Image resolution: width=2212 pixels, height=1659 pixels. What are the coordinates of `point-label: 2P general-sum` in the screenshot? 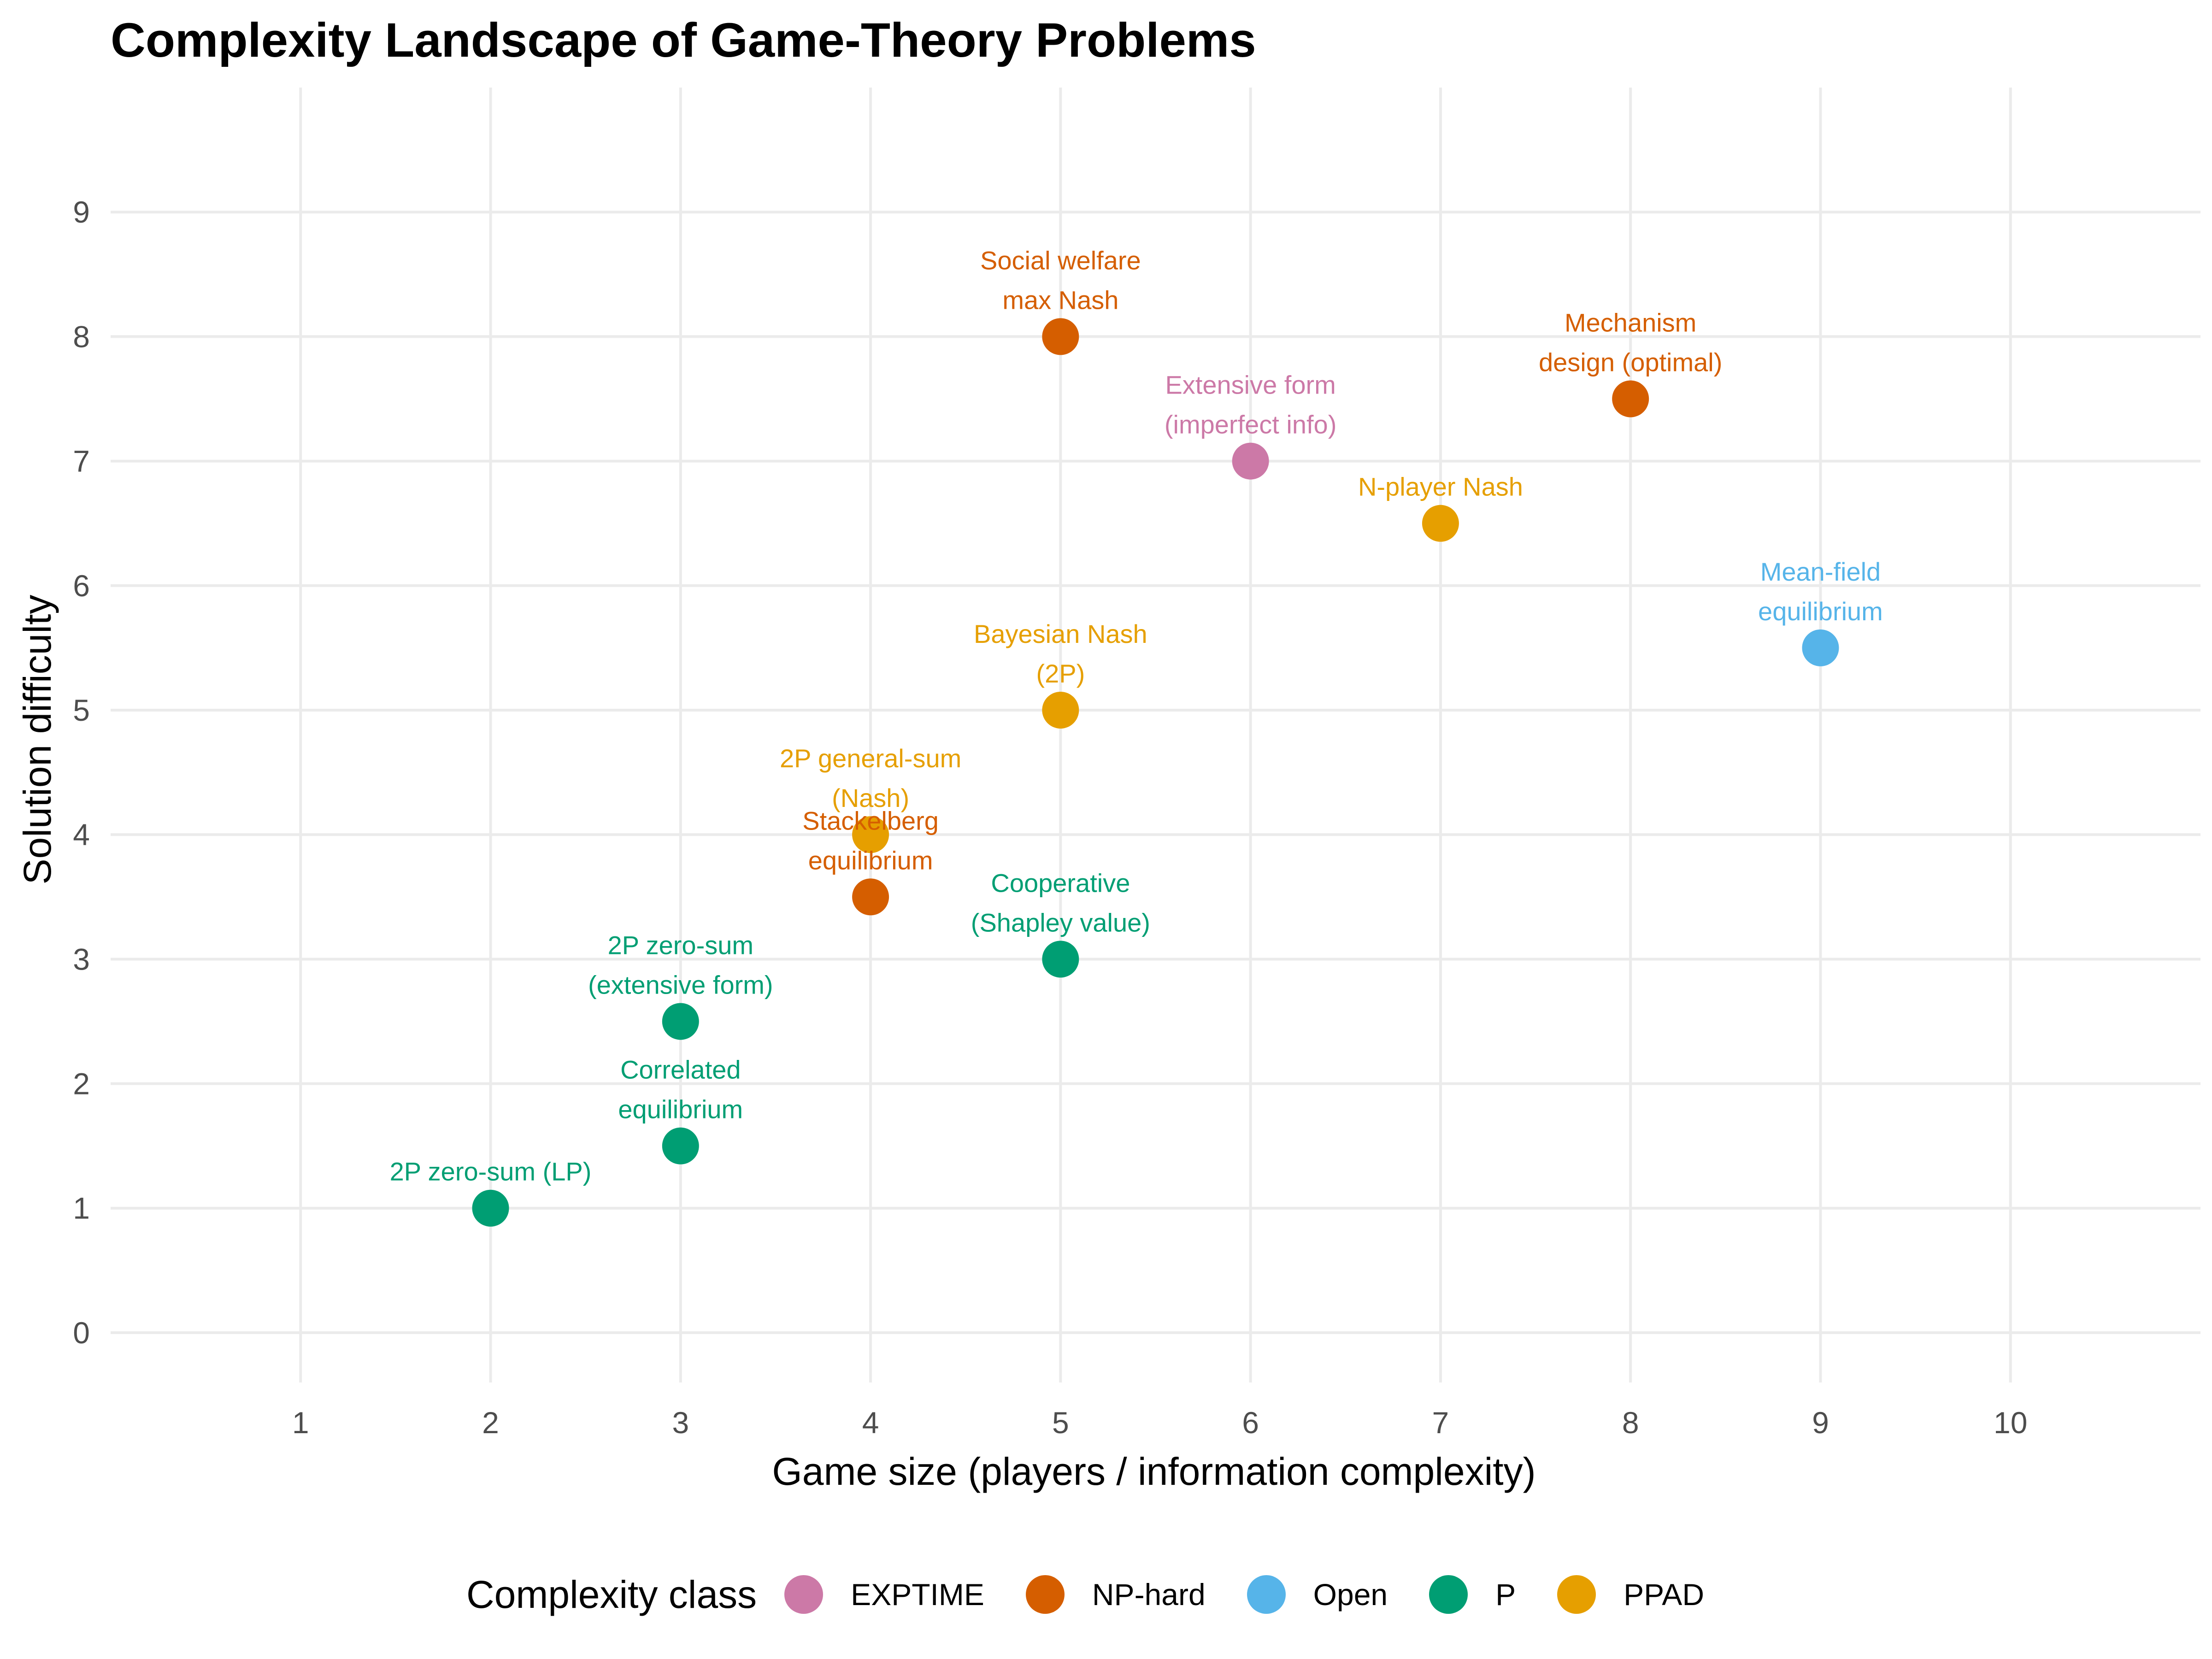 It's located at (870, 758).